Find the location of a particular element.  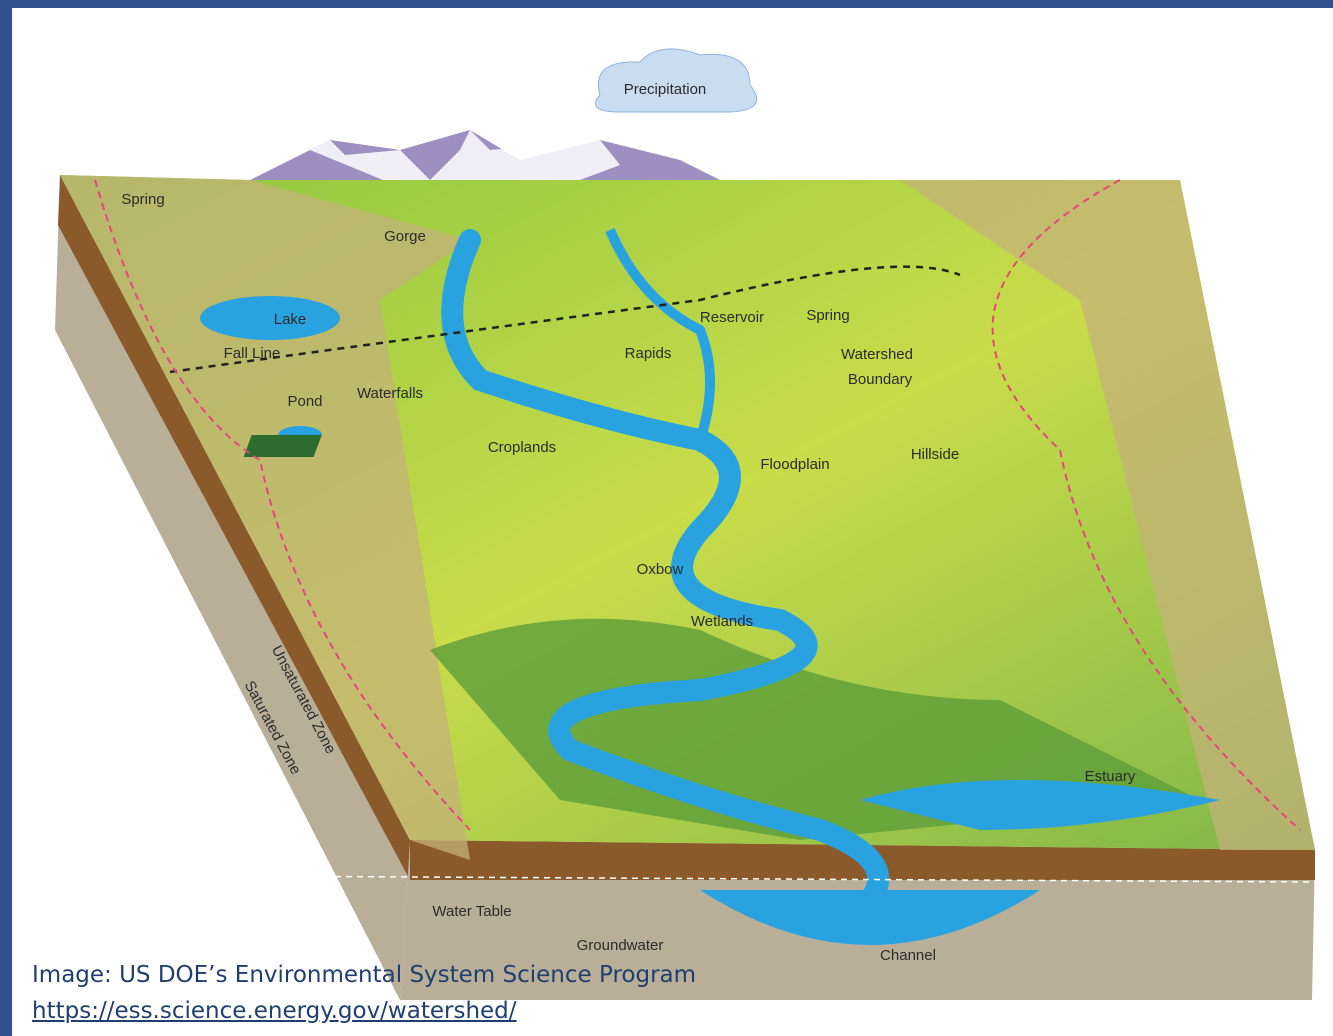

label: Rapids is located at coordinates (648, 353).